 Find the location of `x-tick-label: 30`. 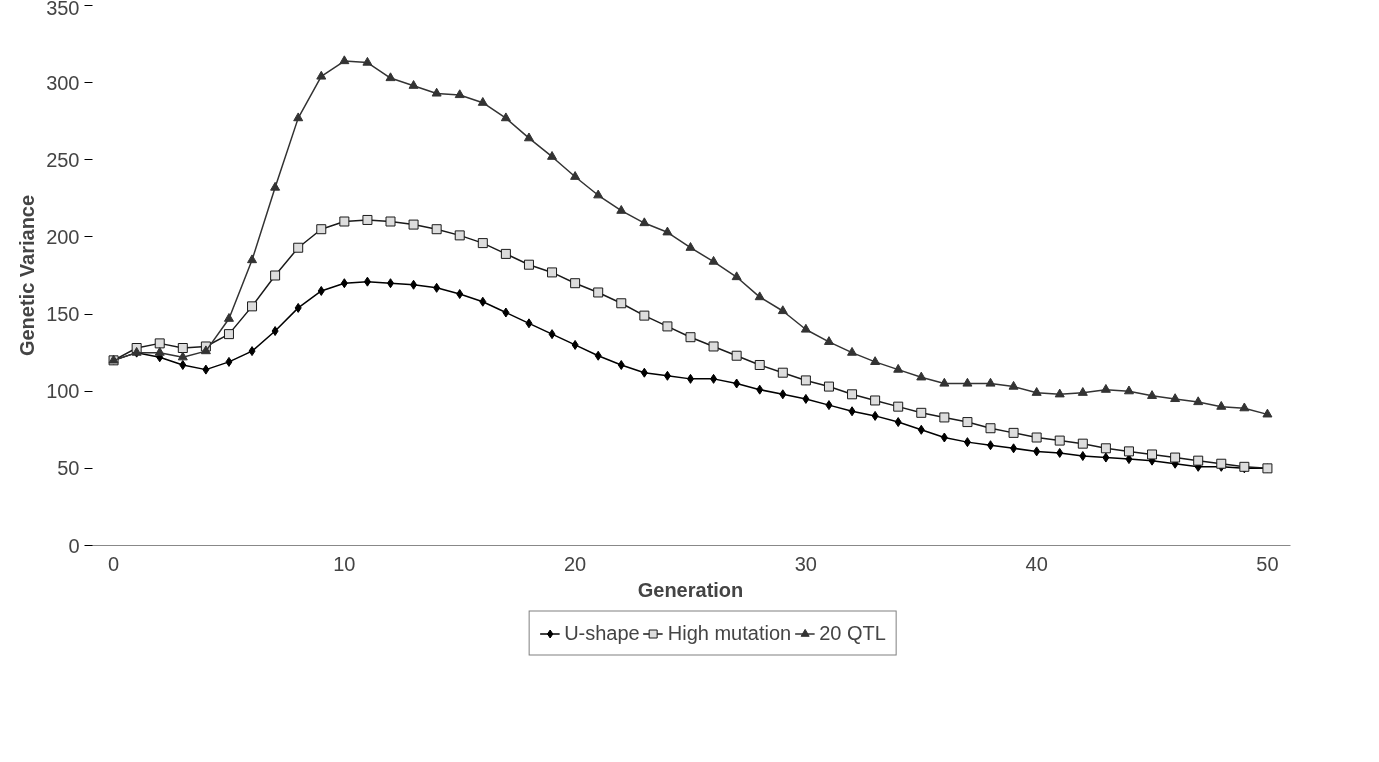

x-tick-label: 30 is located at coordinates (806, 563).